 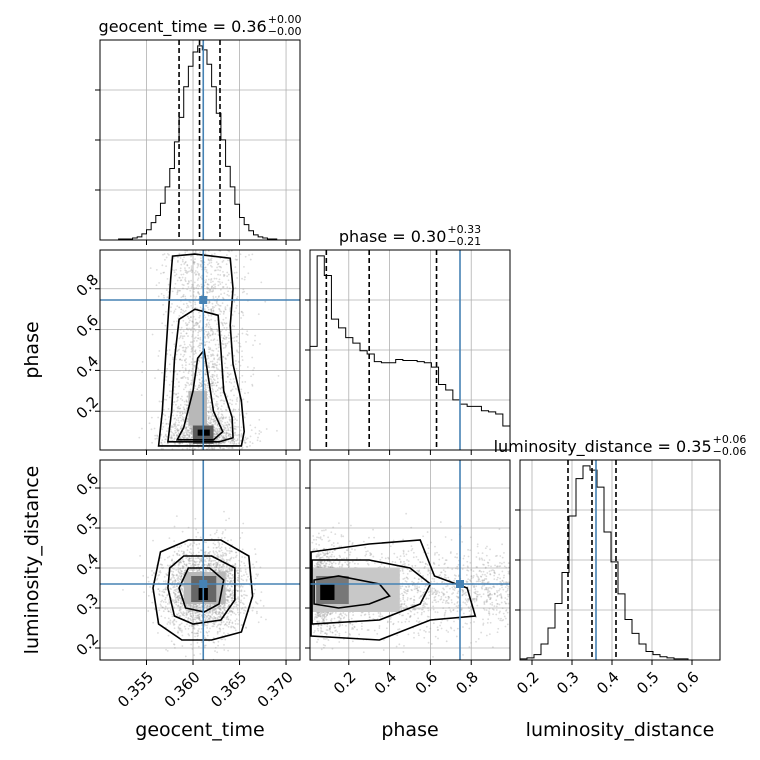 I want to click on density-luminosity_distance-vs-phase, so click(x=410, y=585).